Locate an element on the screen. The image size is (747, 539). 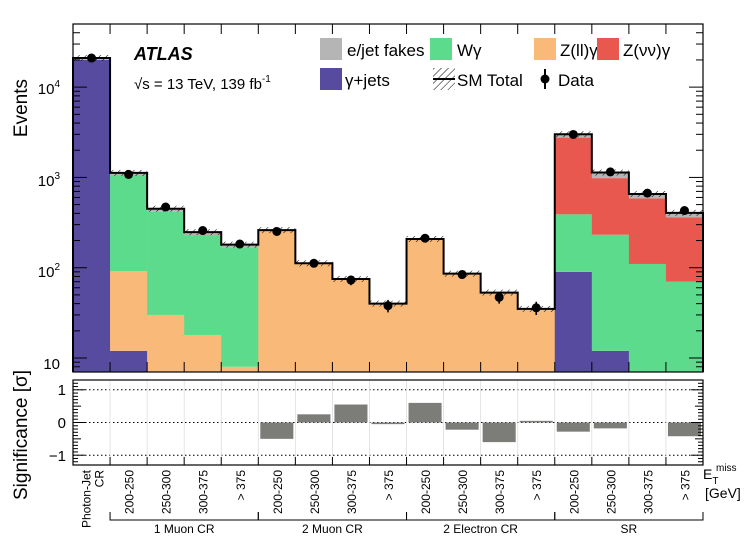
x-tick-label-0: Photon-JetCR is located at coordinates (93, 498).